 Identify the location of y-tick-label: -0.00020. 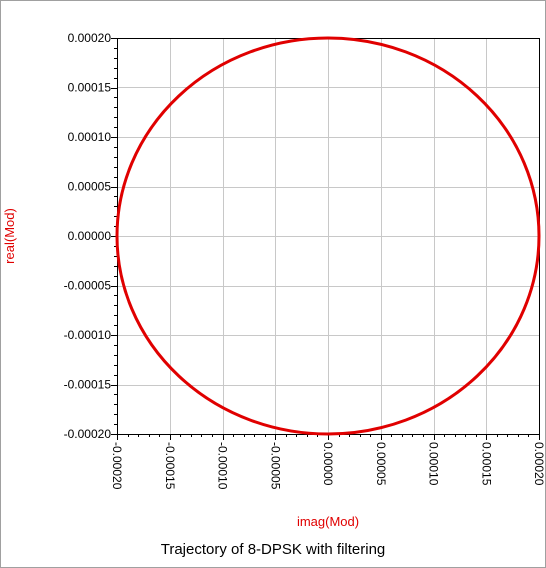
(88, 434).